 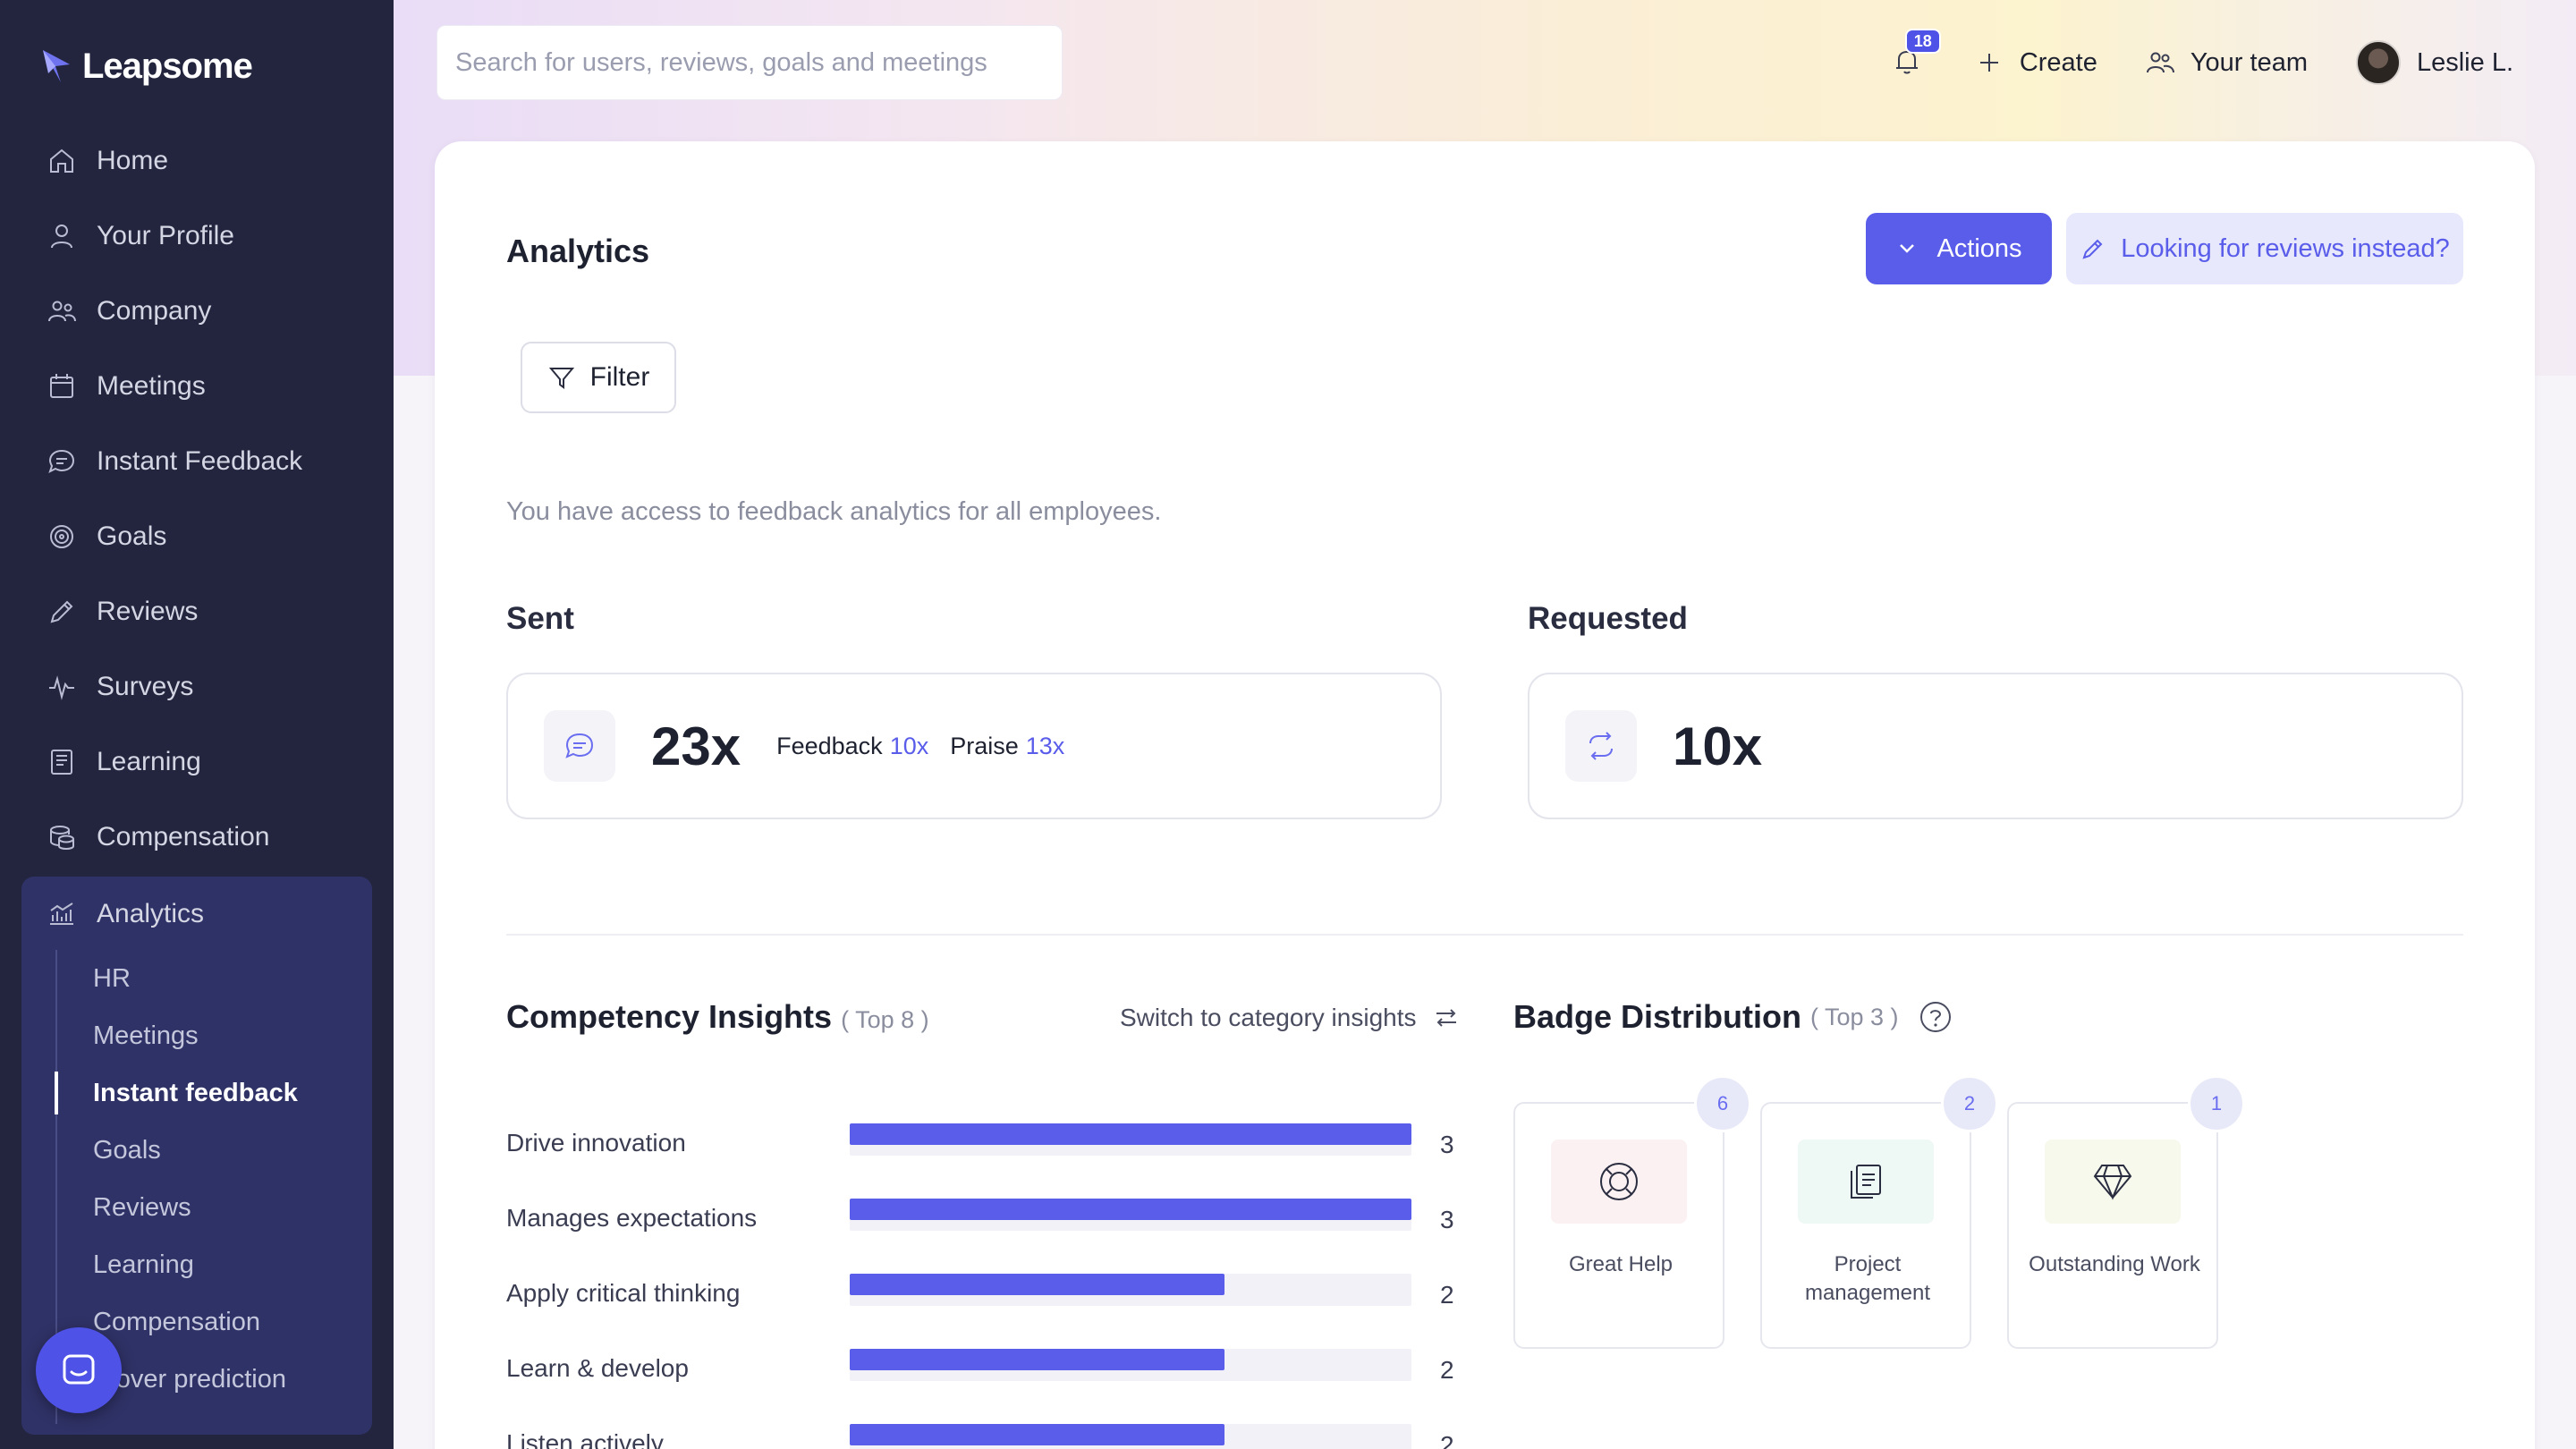 What do you see at coordinates (1936, 1017) in the screenshot?
I see `help-icon` at bounding box center [1936, 1017].